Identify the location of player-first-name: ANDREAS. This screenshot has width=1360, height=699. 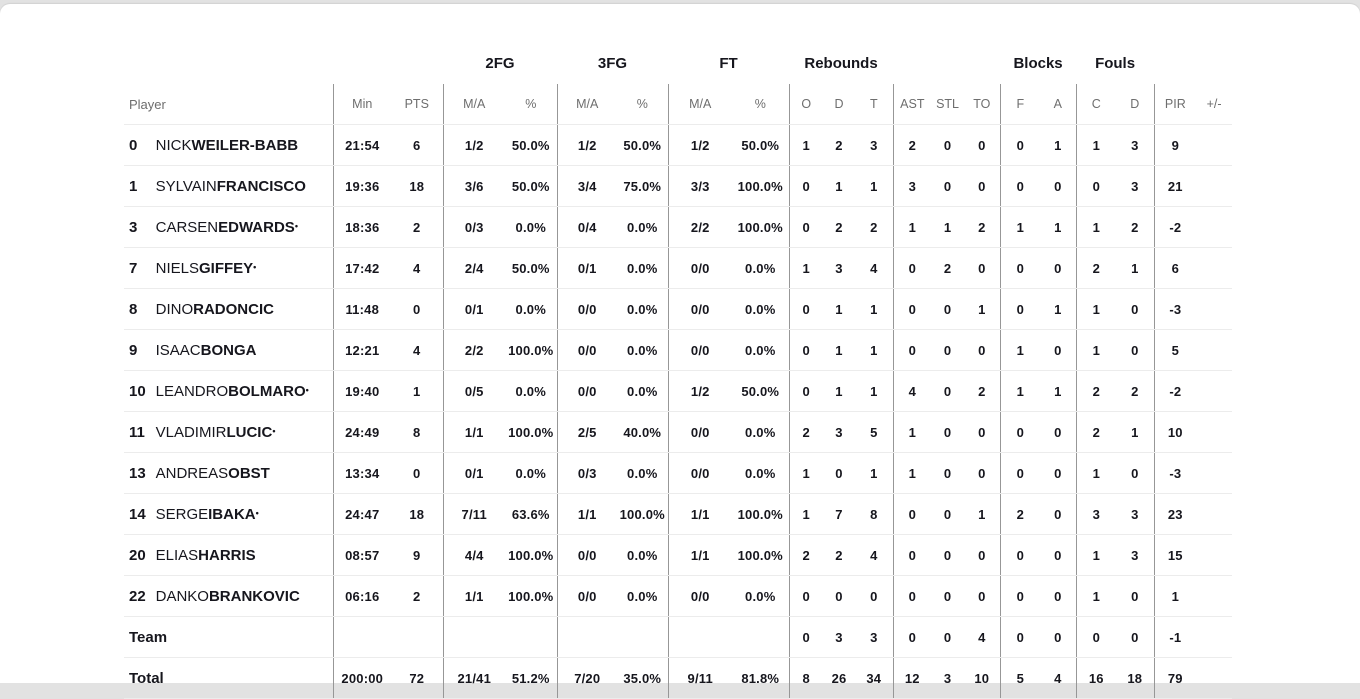
(192, 473).